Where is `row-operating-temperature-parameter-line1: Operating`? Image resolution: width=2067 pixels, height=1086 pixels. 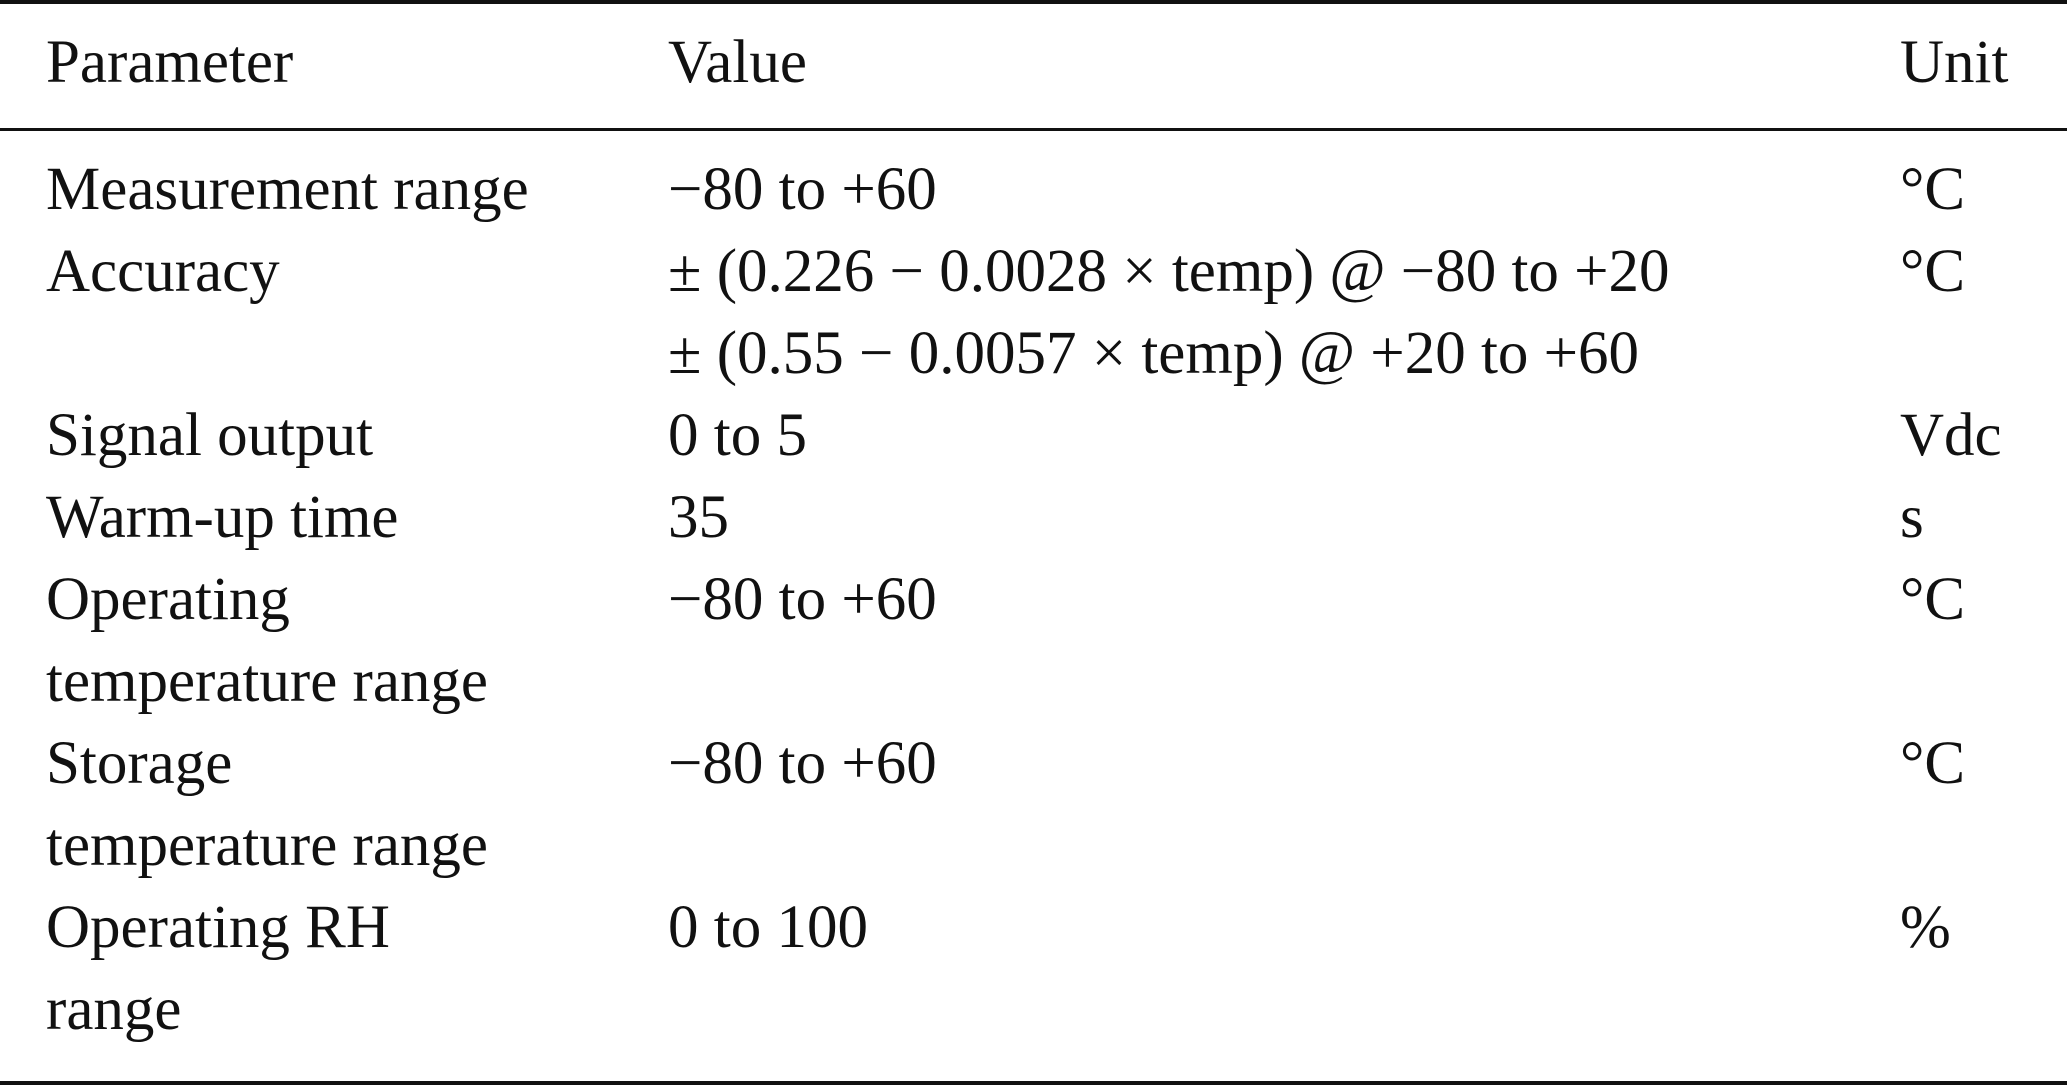
row-operating-temperature-parameter-line1: Operating is located at coordinates (168, 599).